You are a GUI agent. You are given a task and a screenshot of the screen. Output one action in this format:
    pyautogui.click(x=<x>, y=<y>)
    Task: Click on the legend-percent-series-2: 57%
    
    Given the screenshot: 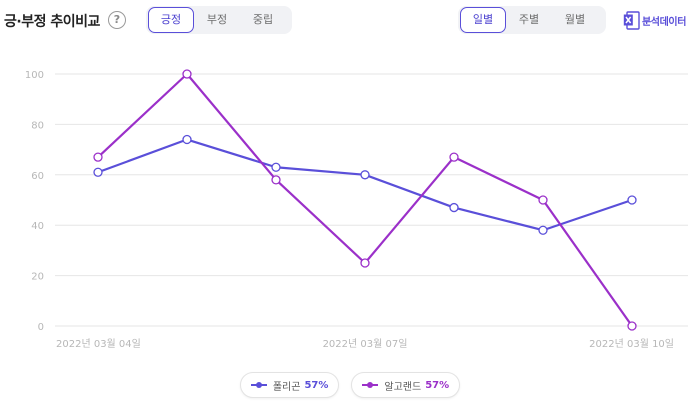 What is the action you would take?
    pyautogui.click(x=437, y=385)
    